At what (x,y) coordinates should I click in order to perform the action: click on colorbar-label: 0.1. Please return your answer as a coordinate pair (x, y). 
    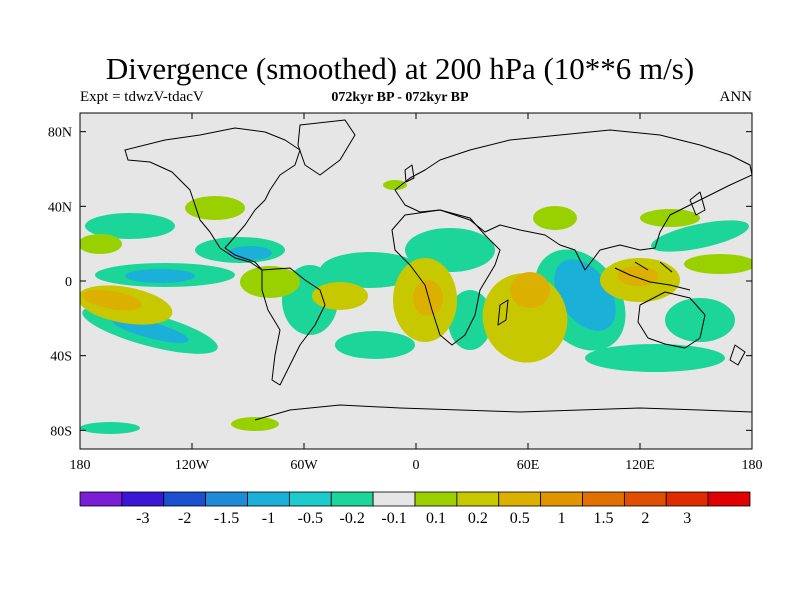
    Looking at the image, I should click on (436, 518).